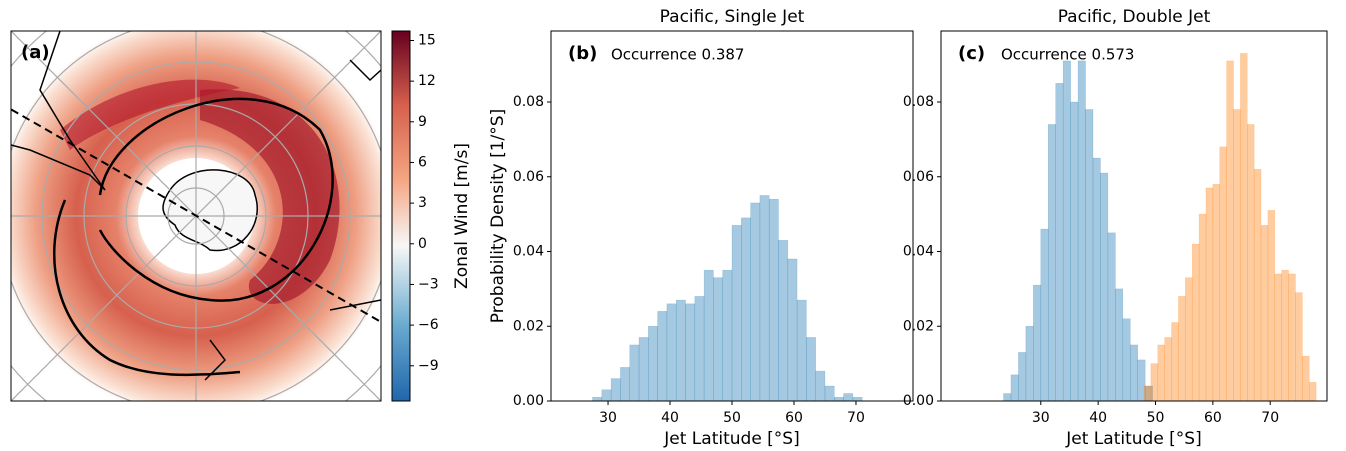 The width and height of the screenshot is (1346, 451). Describe the element at coordinates (462, 216) in the screenshot. I see `colorbar-label: Zonal Wind [m/s]` at that location.